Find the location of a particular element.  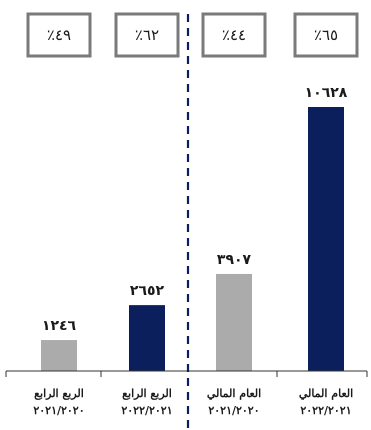

category-label-3-line1: الربع الرابع is located at coordinates (59, 393).